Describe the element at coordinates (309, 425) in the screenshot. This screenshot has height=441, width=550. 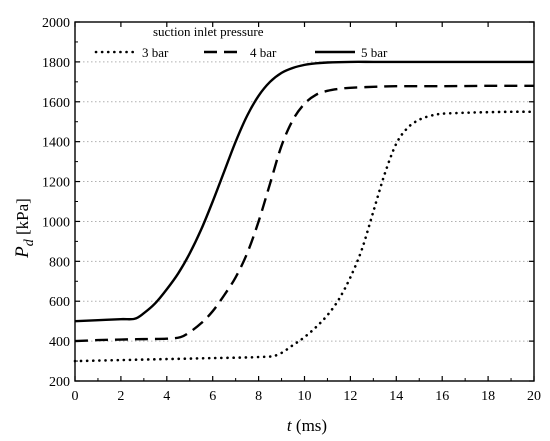
I see `x-axis-unit: (ms)` at that location.